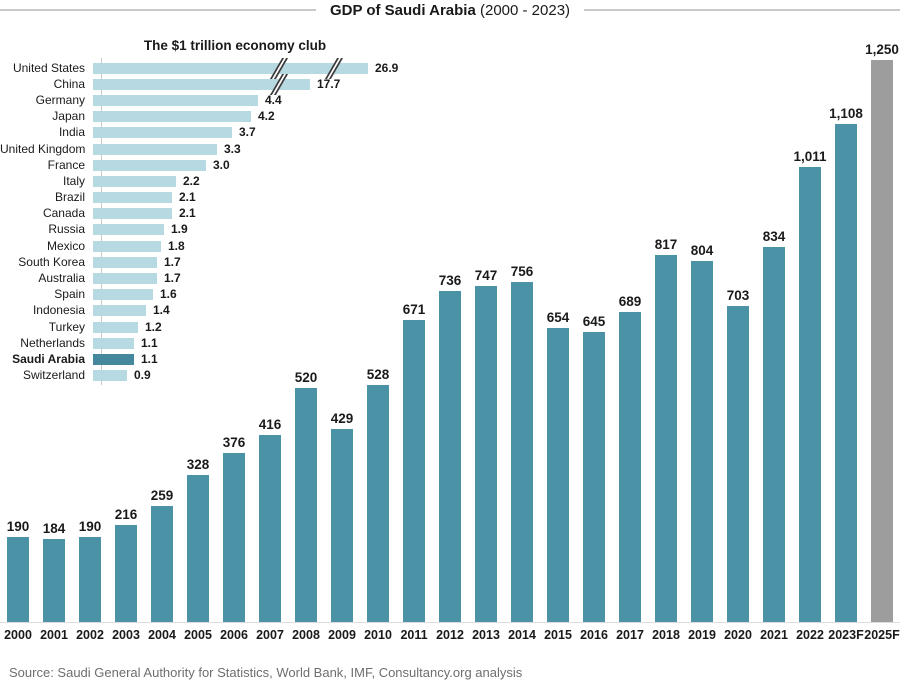  What do you see at coordinates (810, 156) in the screenshot?
I see `bar-value-label-2022: 1,011` at bounding box center [810, 156].